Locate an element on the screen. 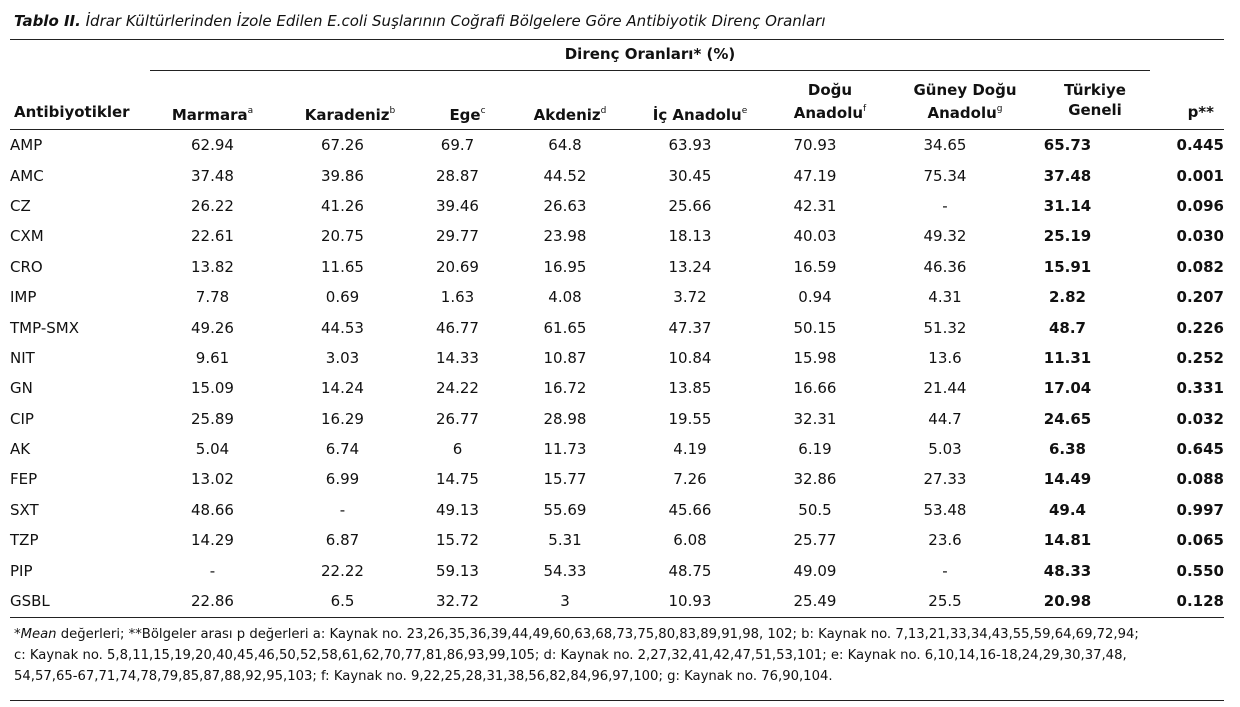 This screenshot has height=707, width=1240. p-value: 0.032 is located at coordinates (1200, 418).